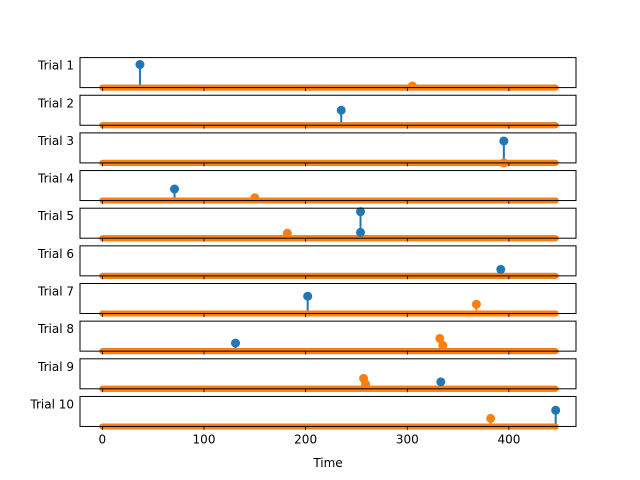 The image size is (640, 480). I want to click on trial-label: Trial 2, so click(55, 103).